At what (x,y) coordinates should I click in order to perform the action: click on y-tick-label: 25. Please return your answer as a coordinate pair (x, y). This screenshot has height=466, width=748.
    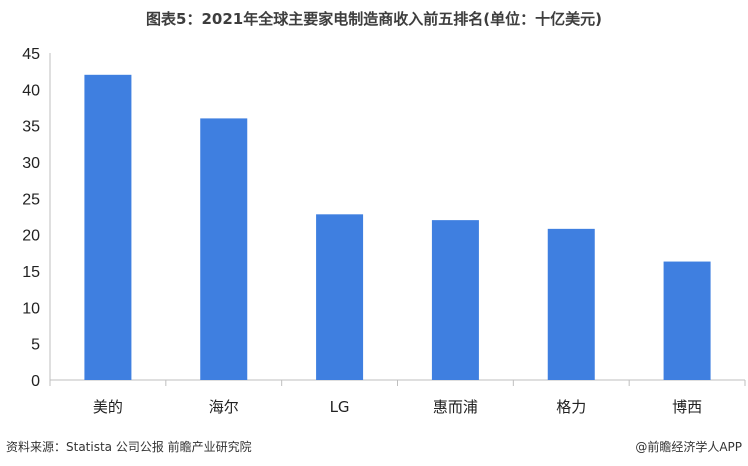
    Looking at the image, I should click on (31, 199).